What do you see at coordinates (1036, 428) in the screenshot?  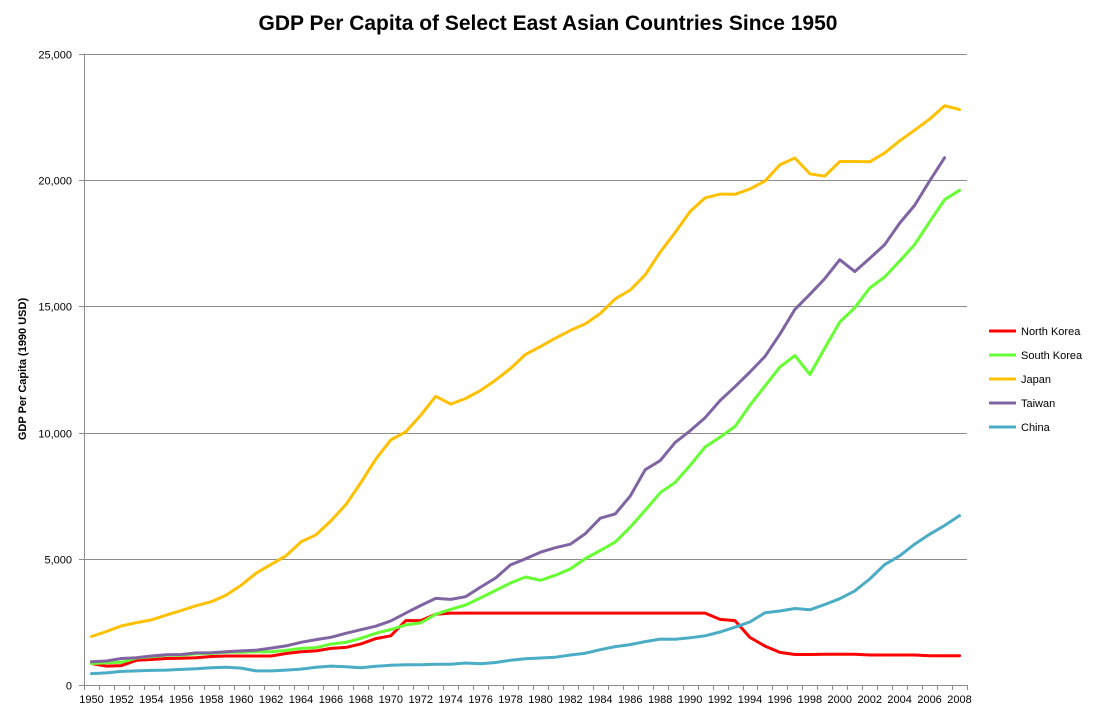 I see `legend-label-china: China` at bounding box center [1036, 428].